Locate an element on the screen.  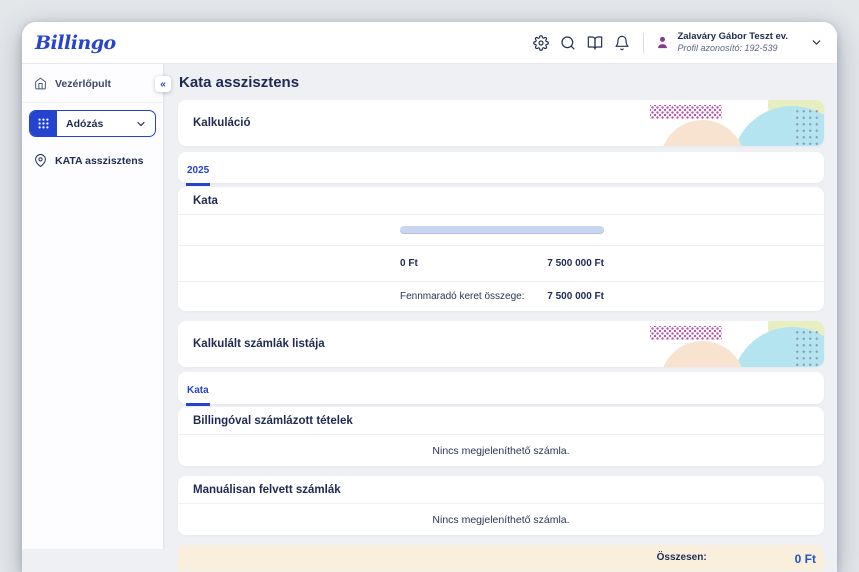
calculated-invoices-card: Kalkulált számlák listája is located at coordinates (501, 344).